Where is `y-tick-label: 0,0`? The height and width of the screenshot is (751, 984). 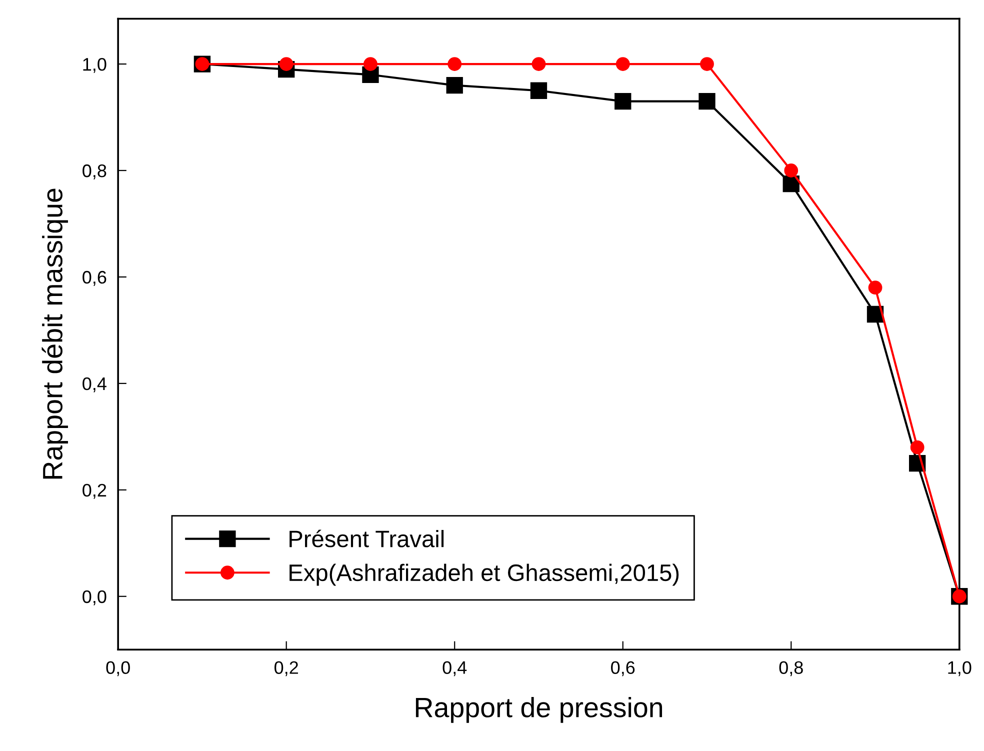 y-tick-label: 0,0 is located at coordinates (94, 598).